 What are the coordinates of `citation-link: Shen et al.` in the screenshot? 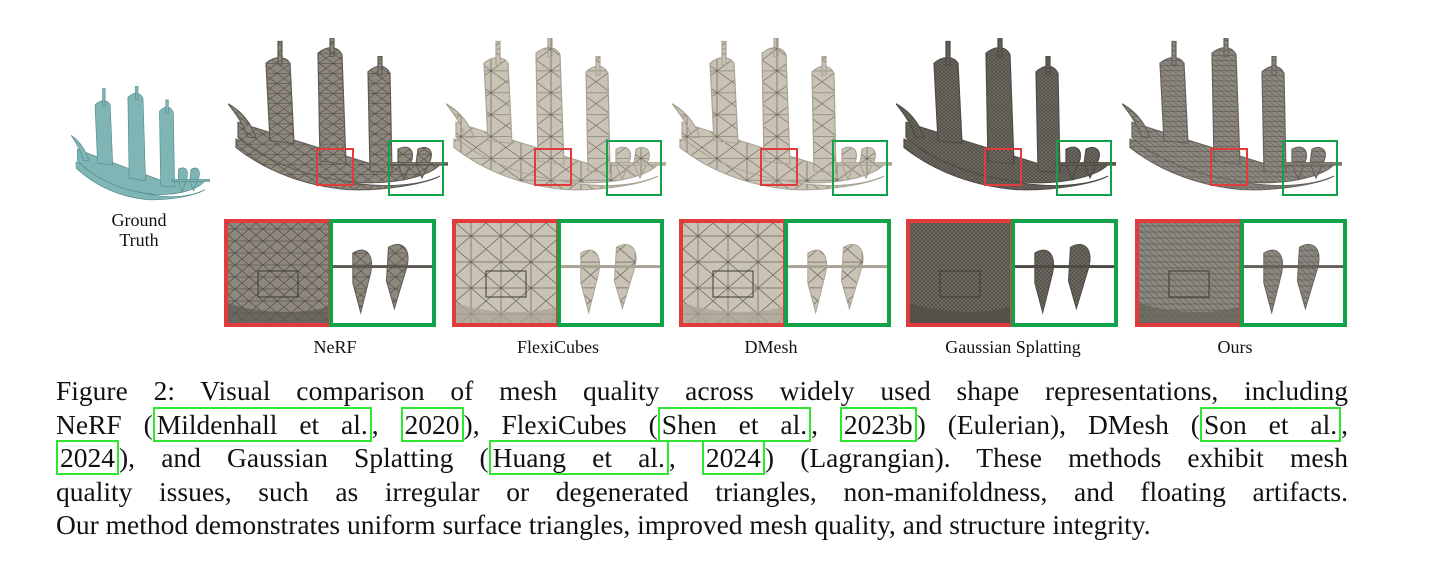 It's located at (734, 424).